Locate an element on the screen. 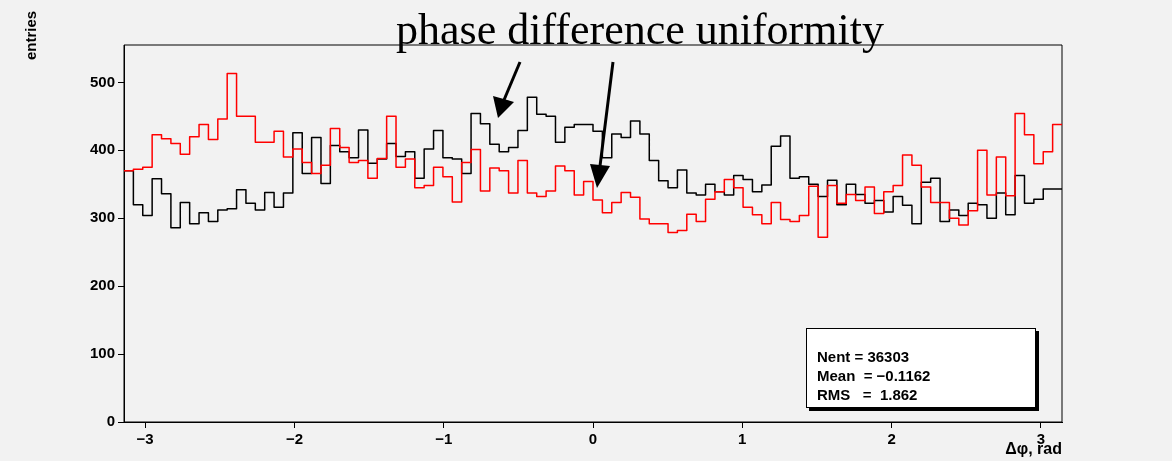  x-tick-label: 1 is located at coordinates (742, 439).